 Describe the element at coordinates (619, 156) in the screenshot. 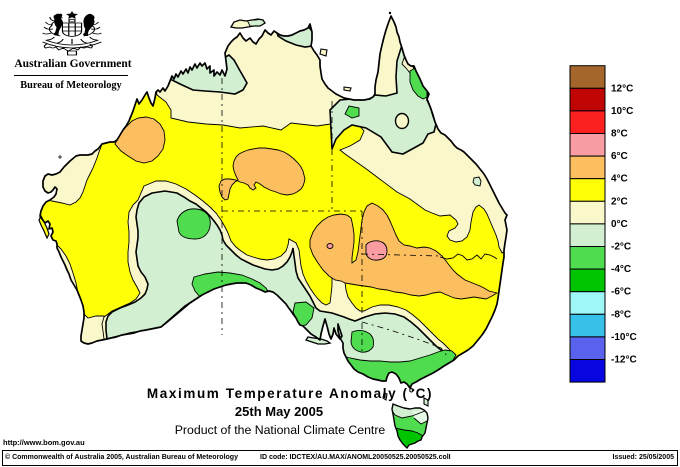

I see `svg-text: 6°C` at that location.